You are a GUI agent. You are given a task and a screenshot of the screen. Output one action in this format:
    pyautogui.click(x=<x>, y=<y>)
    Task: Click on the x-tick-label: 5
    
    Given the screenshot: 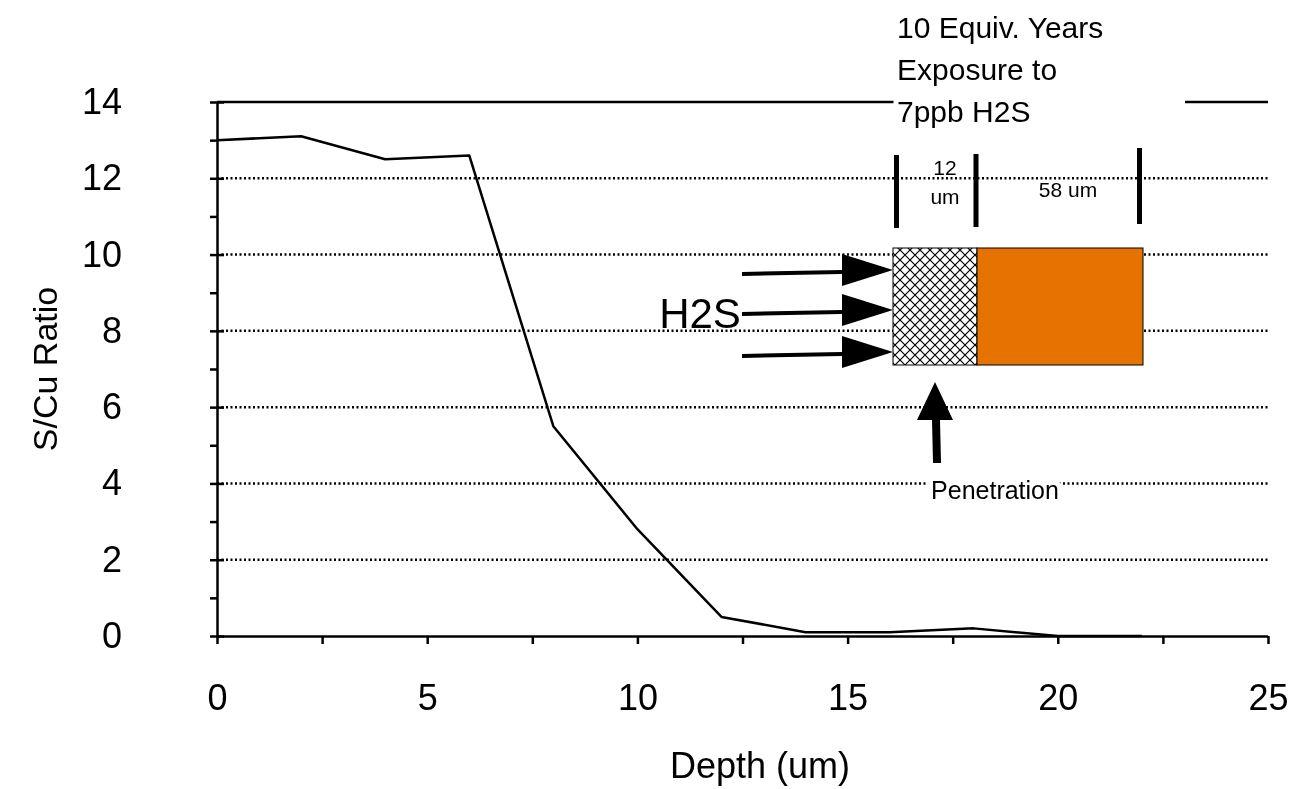 What is the action you would take?
    pyautogui.click(x=427, y=697)
    